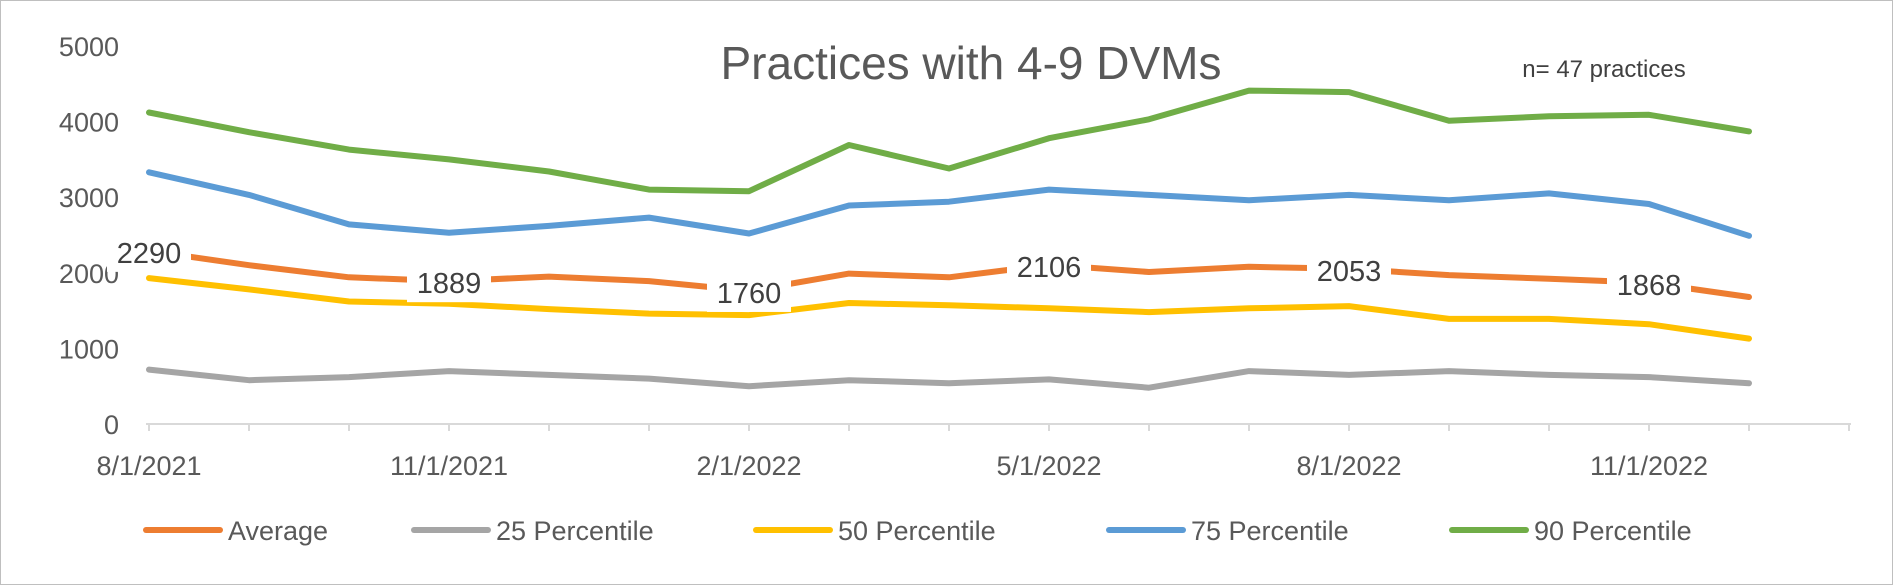  I want to click on data-label-text: 1889, so click(449, 284).